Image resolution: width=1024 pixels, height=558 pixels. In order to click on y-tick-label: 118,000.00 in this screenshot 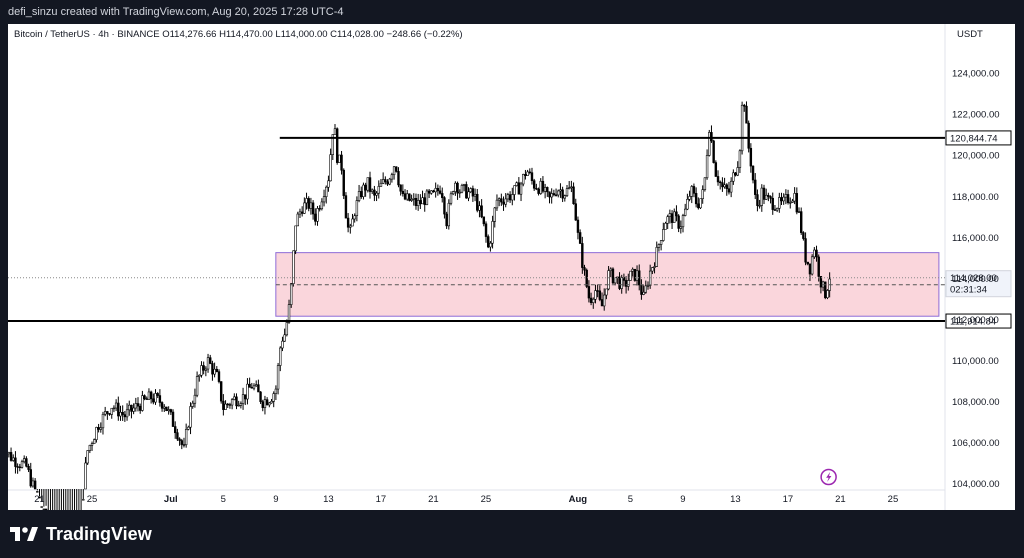, I will do `click(975, 197)`.